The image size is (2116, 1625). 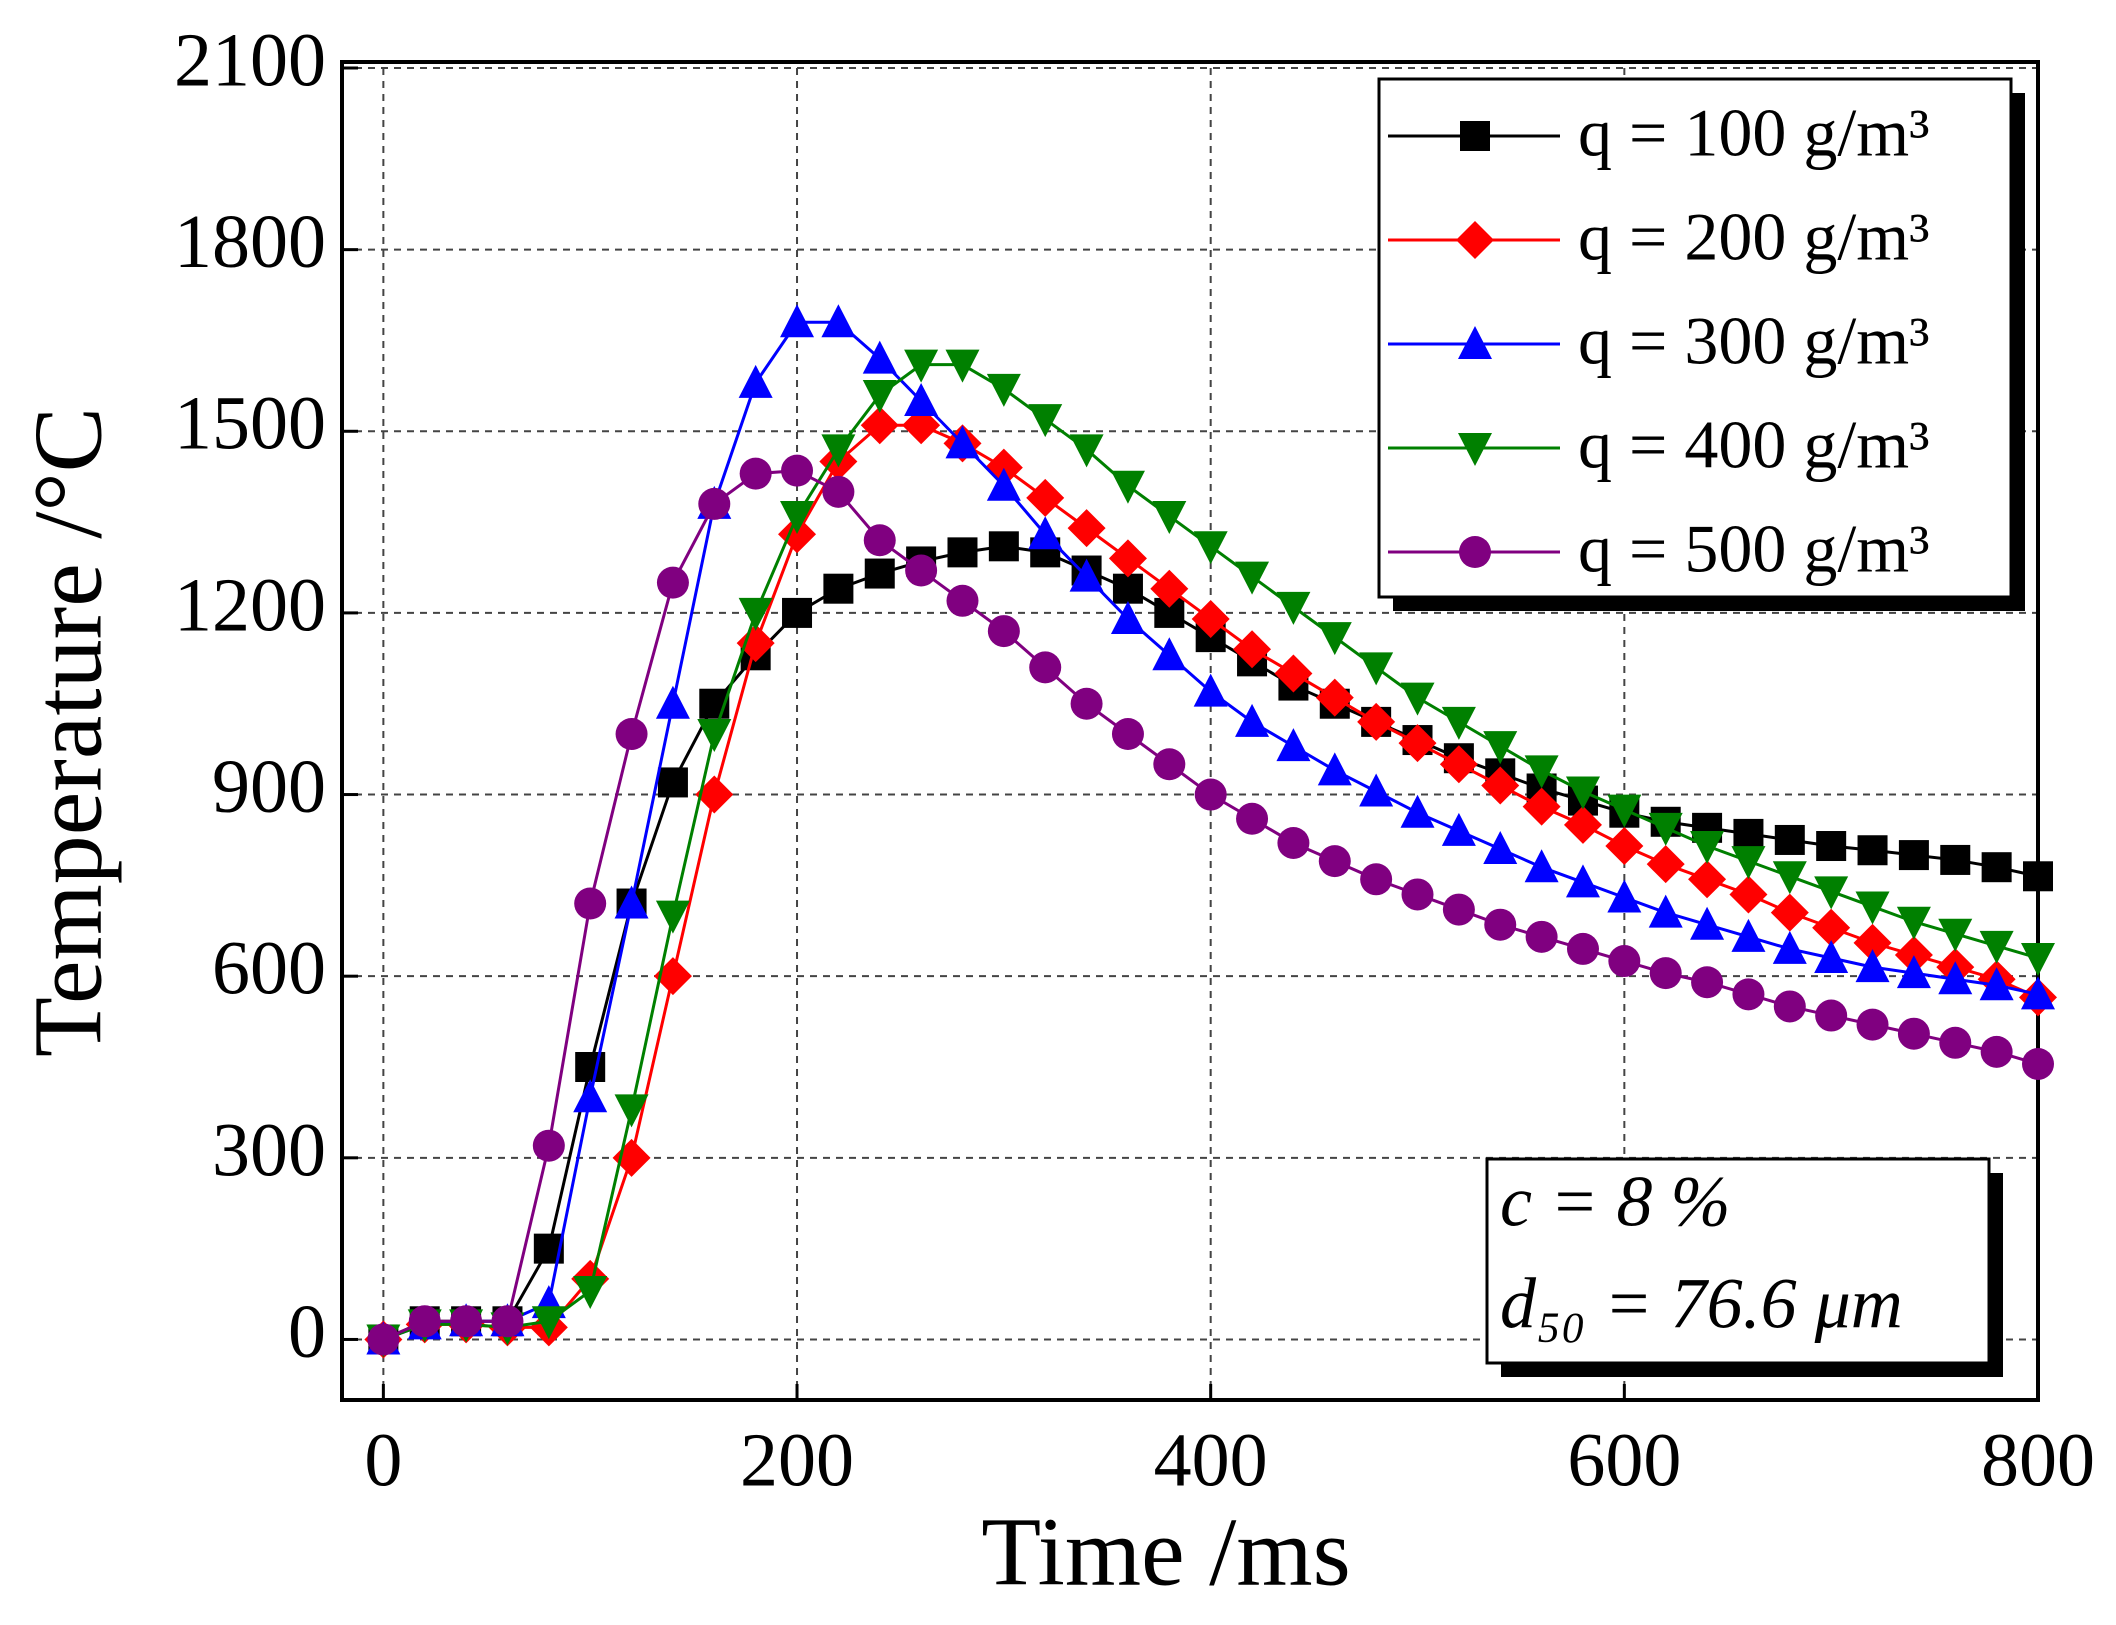 What do you see at coordinates (1754, 133) in the screenshot?
I see `legend-label: q = 100 g/m³` at bounding box center [1754, 133].